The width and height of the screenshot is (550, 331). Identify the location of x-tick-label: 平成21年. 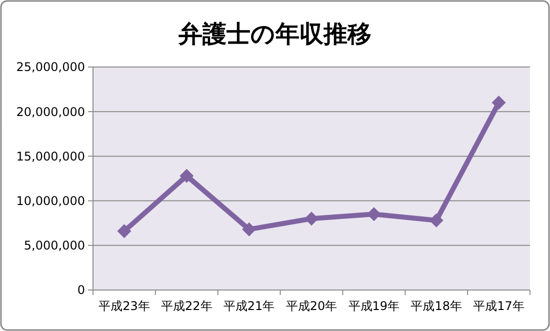
(249, 306).